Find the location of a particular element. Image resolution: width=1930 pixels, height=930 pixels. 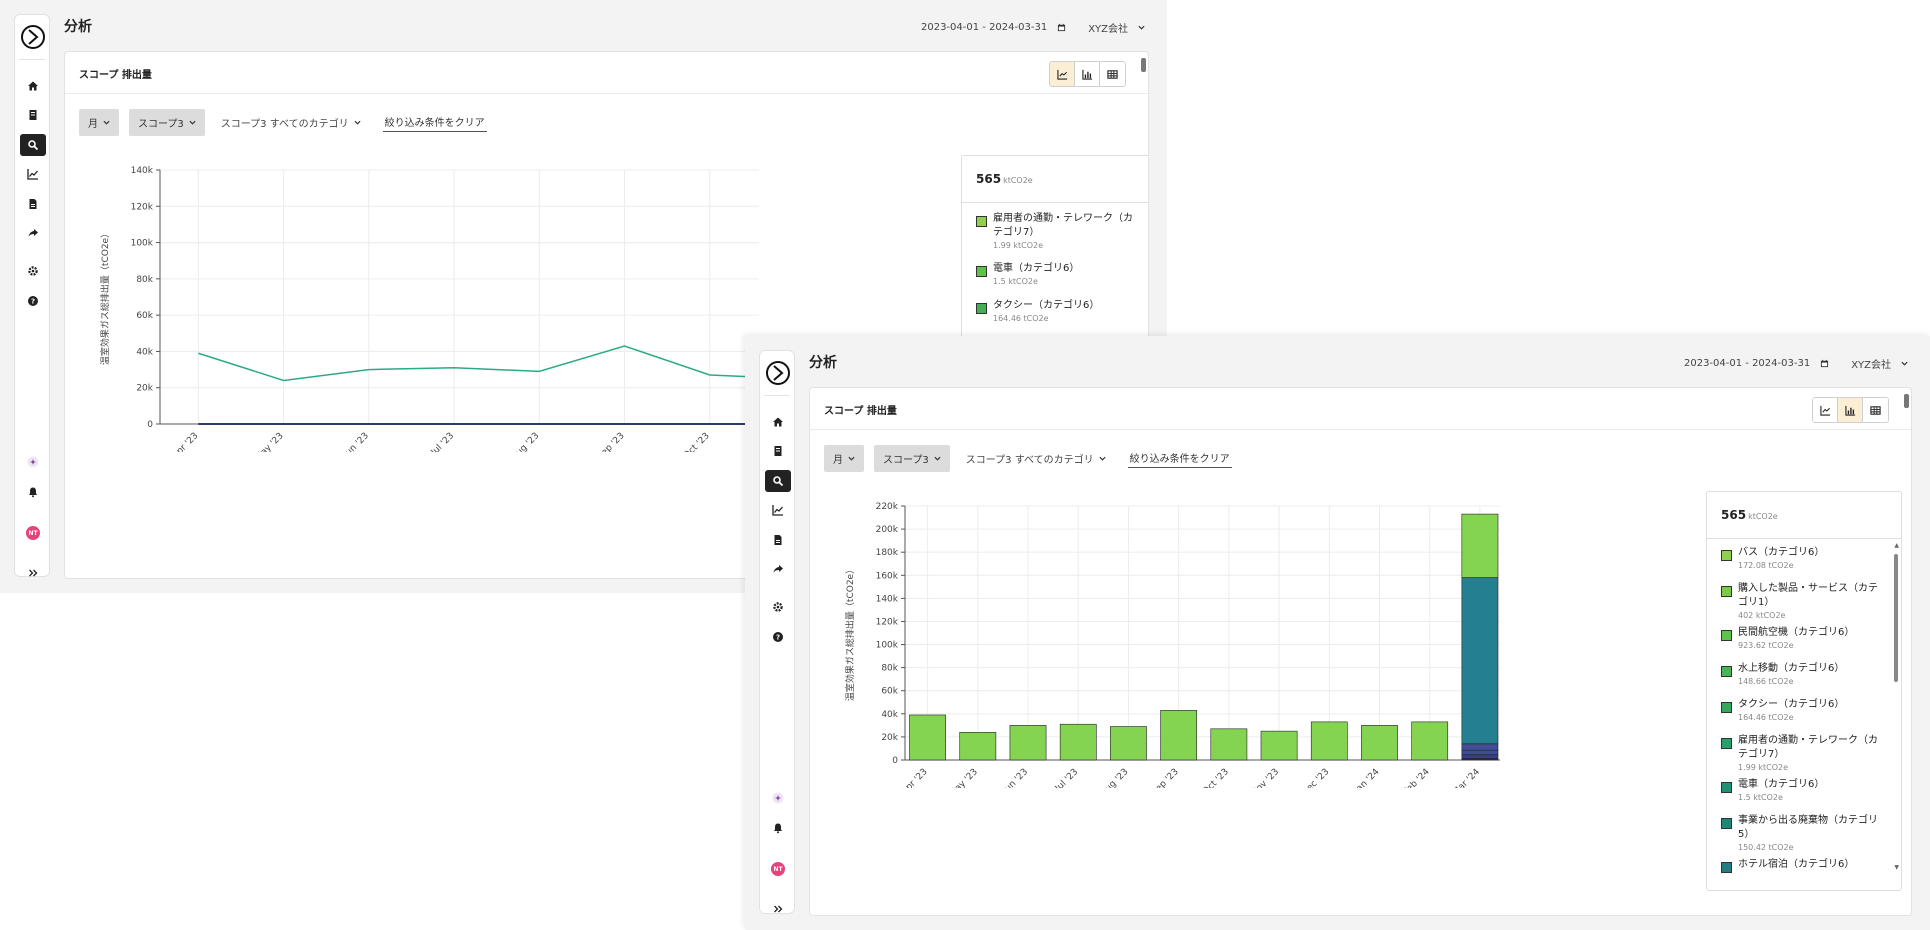

x-tick-label: Oct '23 is located at coordinates (697, 441).